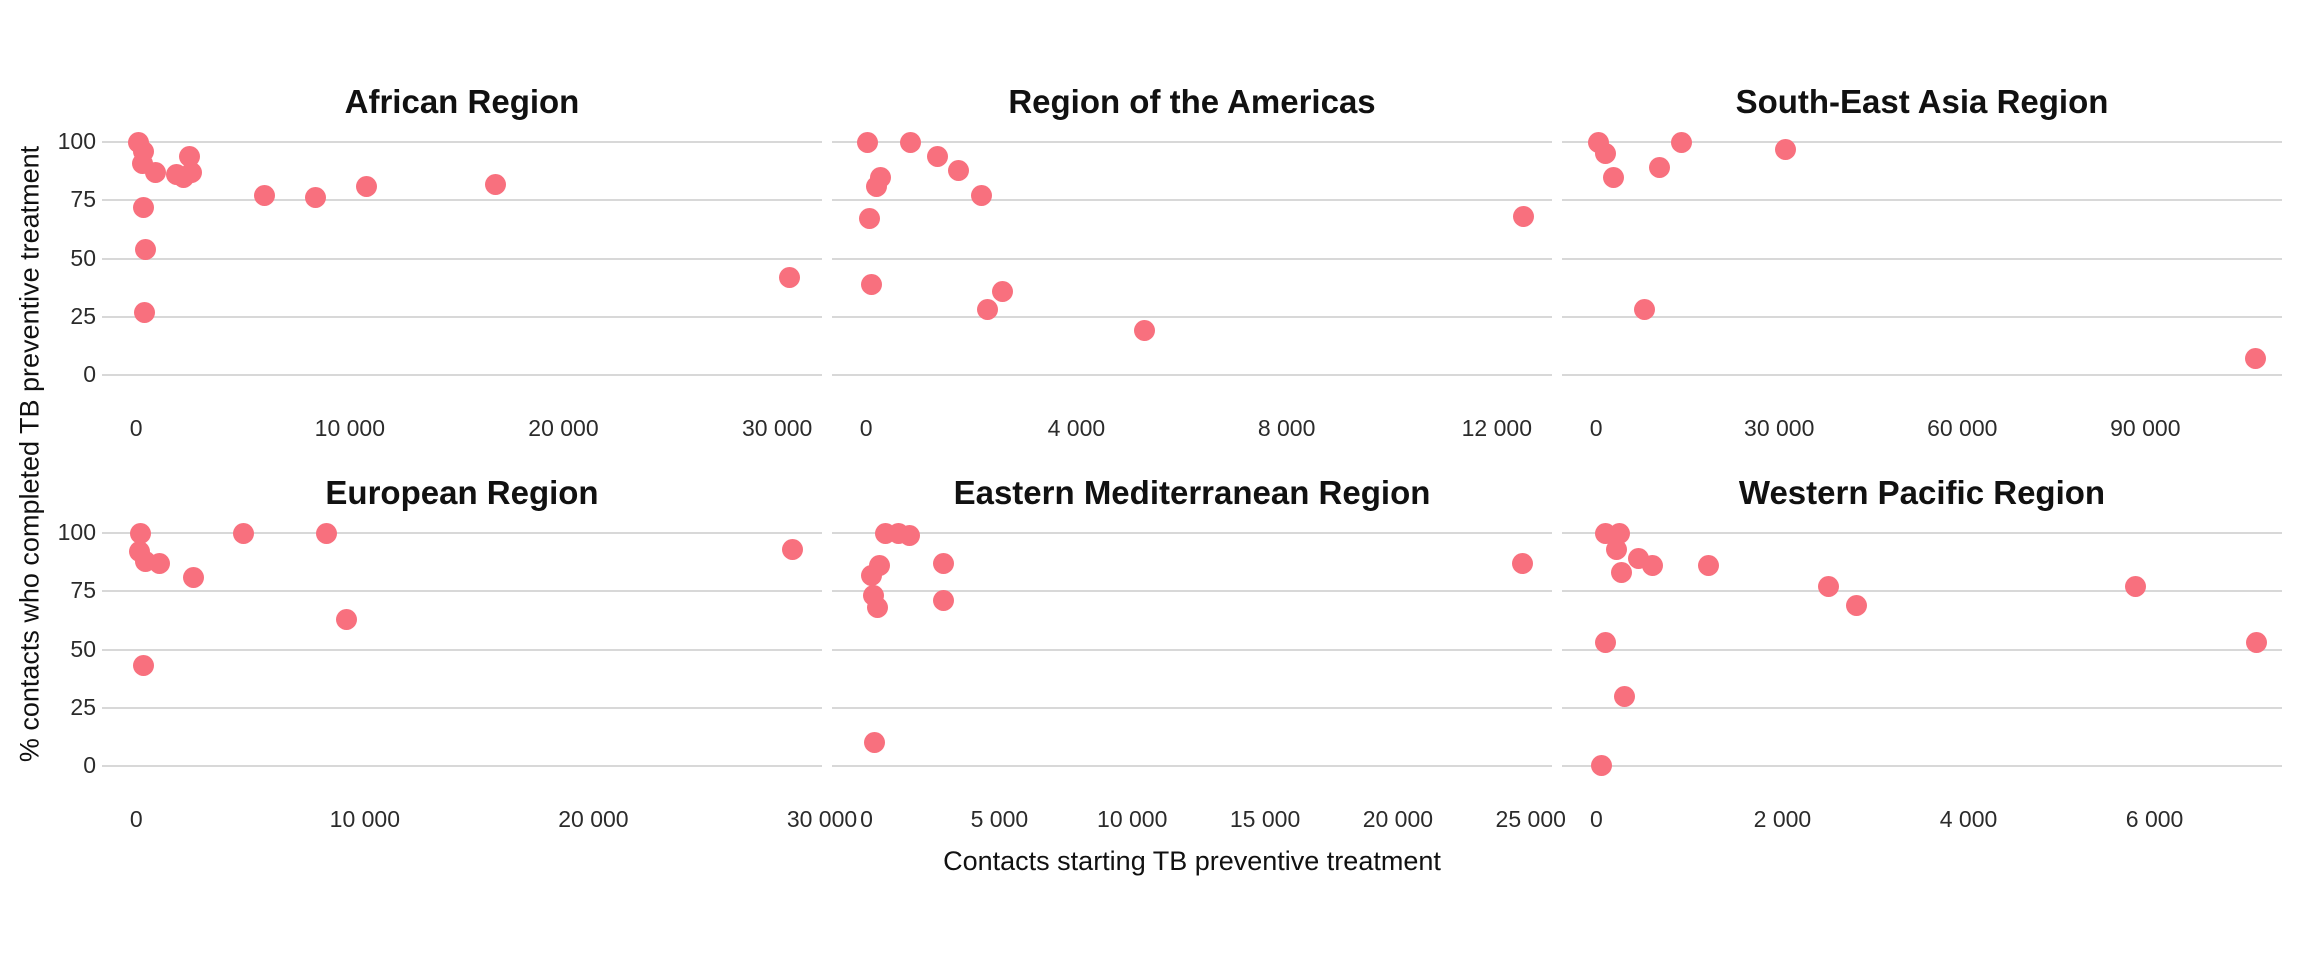  What do you see at coordinates (83, 648) in the screenshot?
I see `y-tick-label: 50` at bounding box center [83, 648].